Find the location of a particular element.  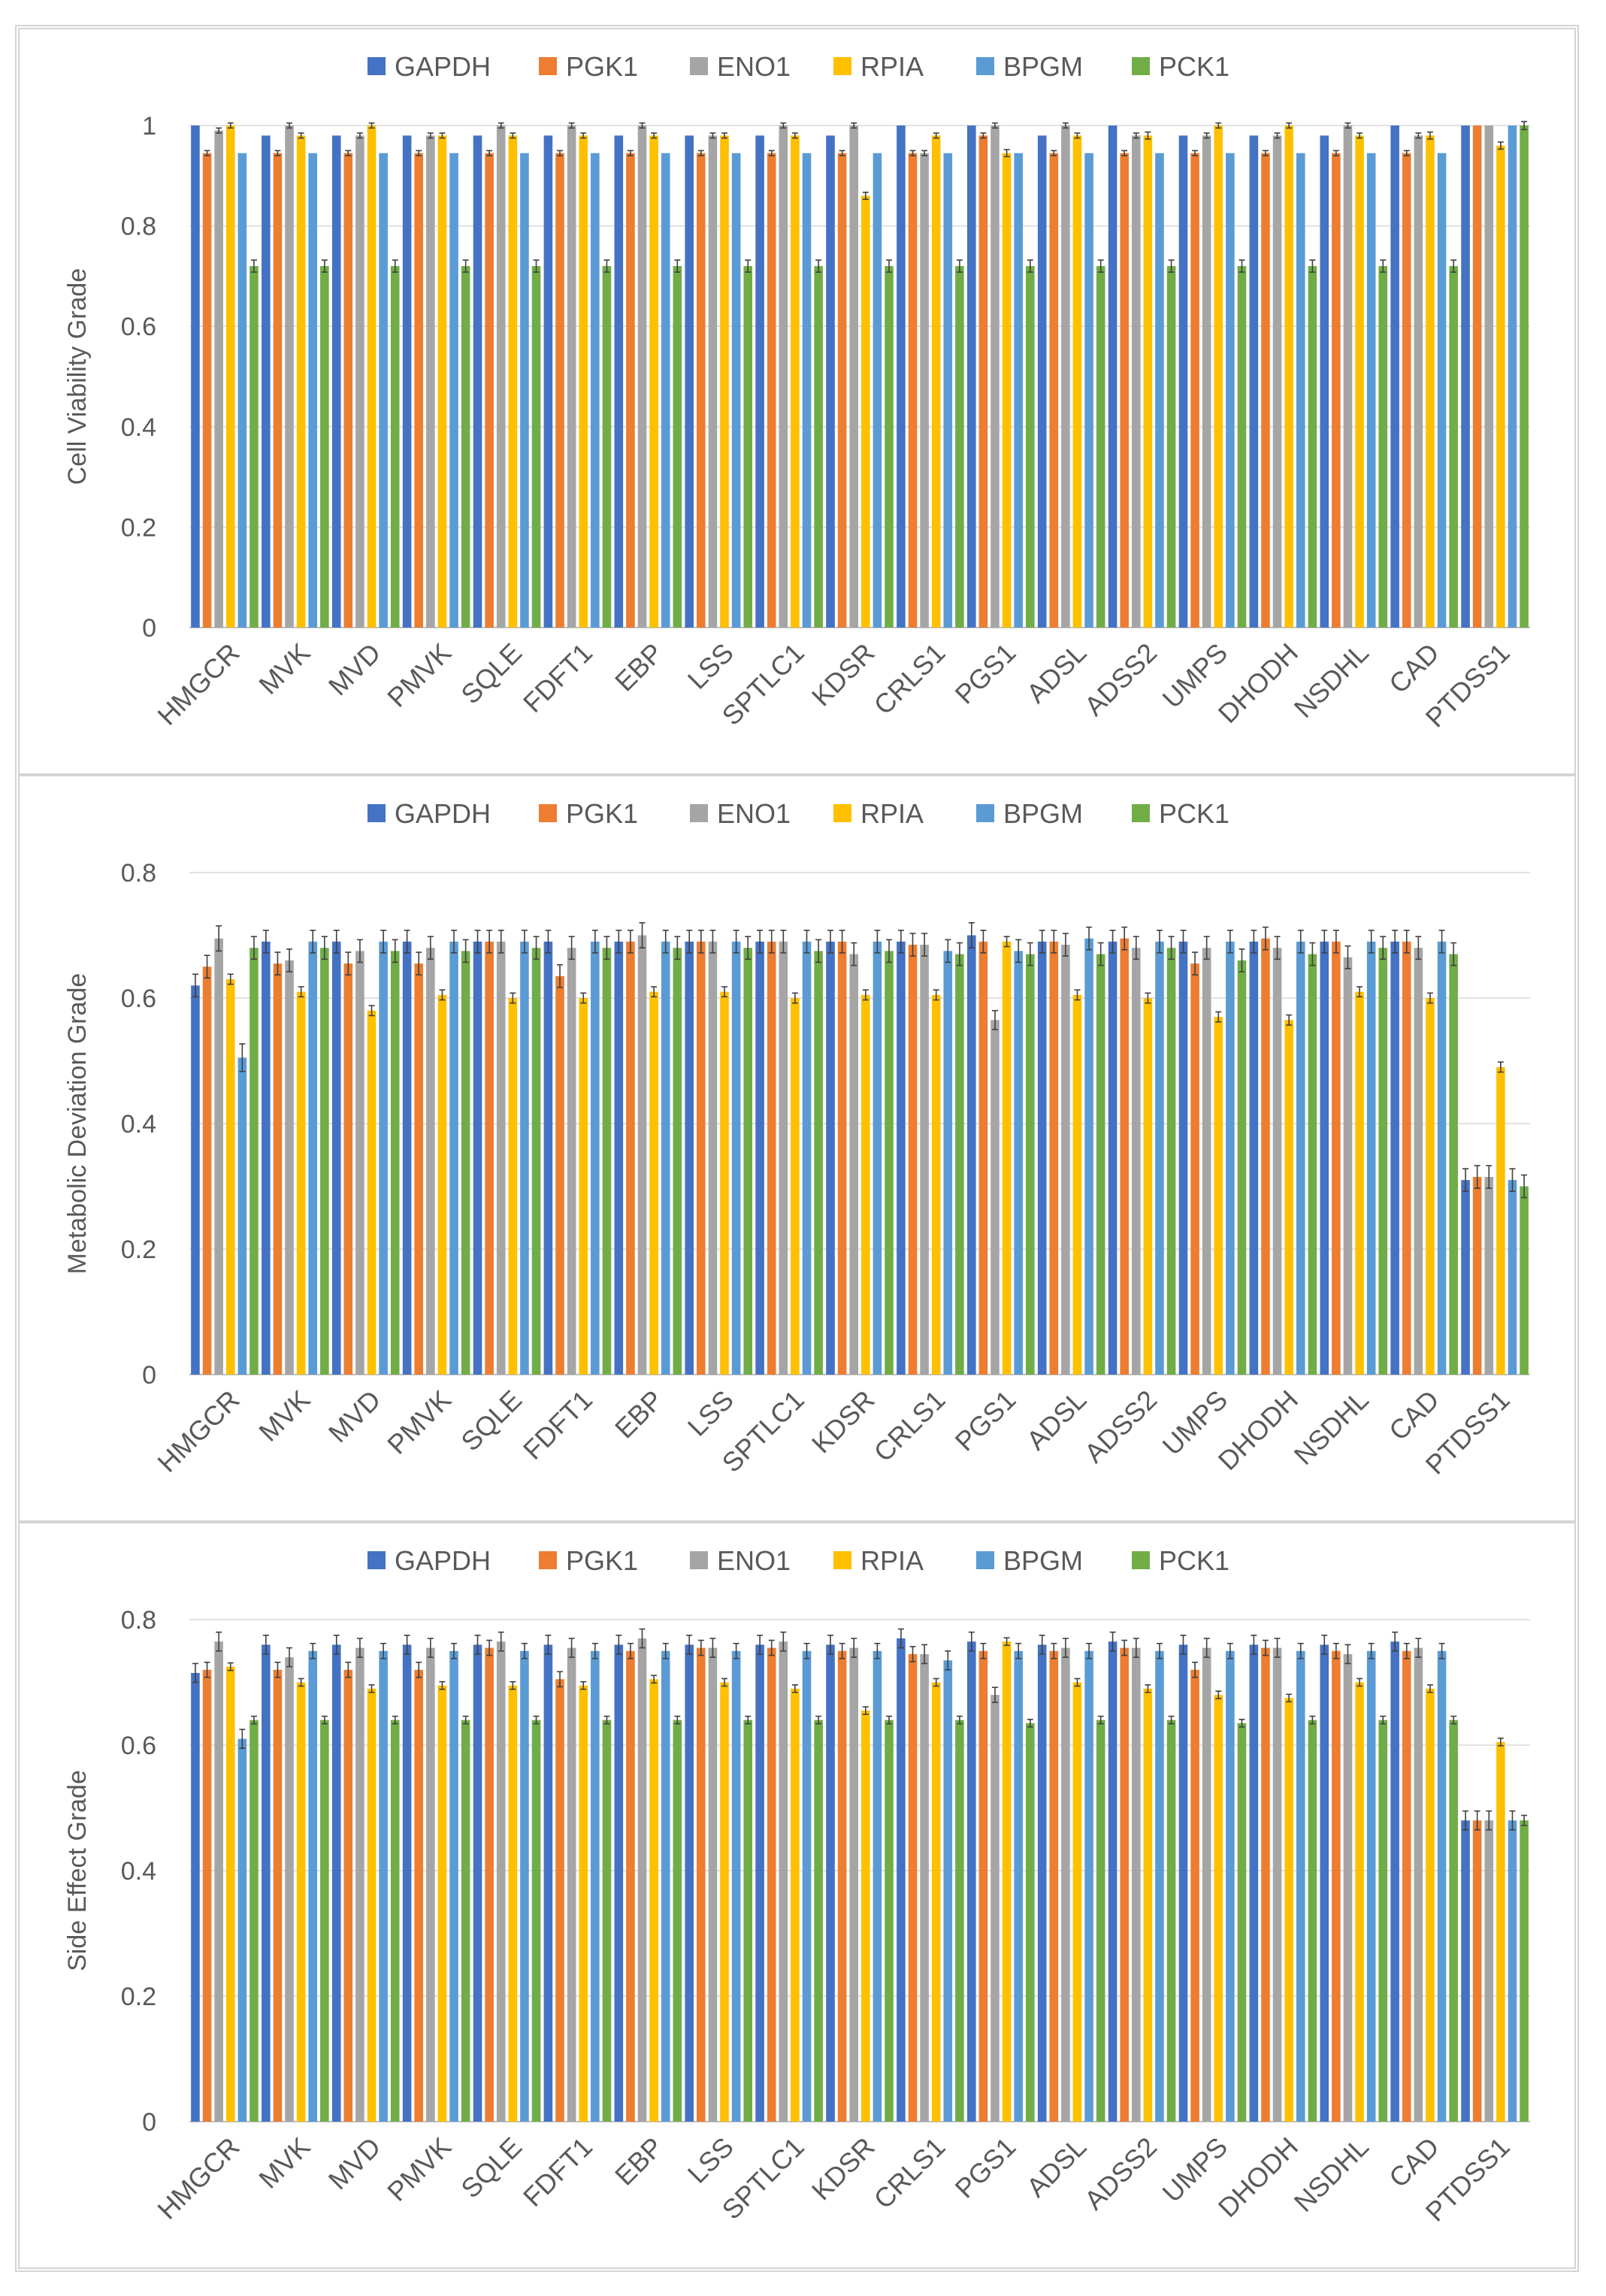

bar-pgk1-dhodh is located at coordinates (1265, 391).